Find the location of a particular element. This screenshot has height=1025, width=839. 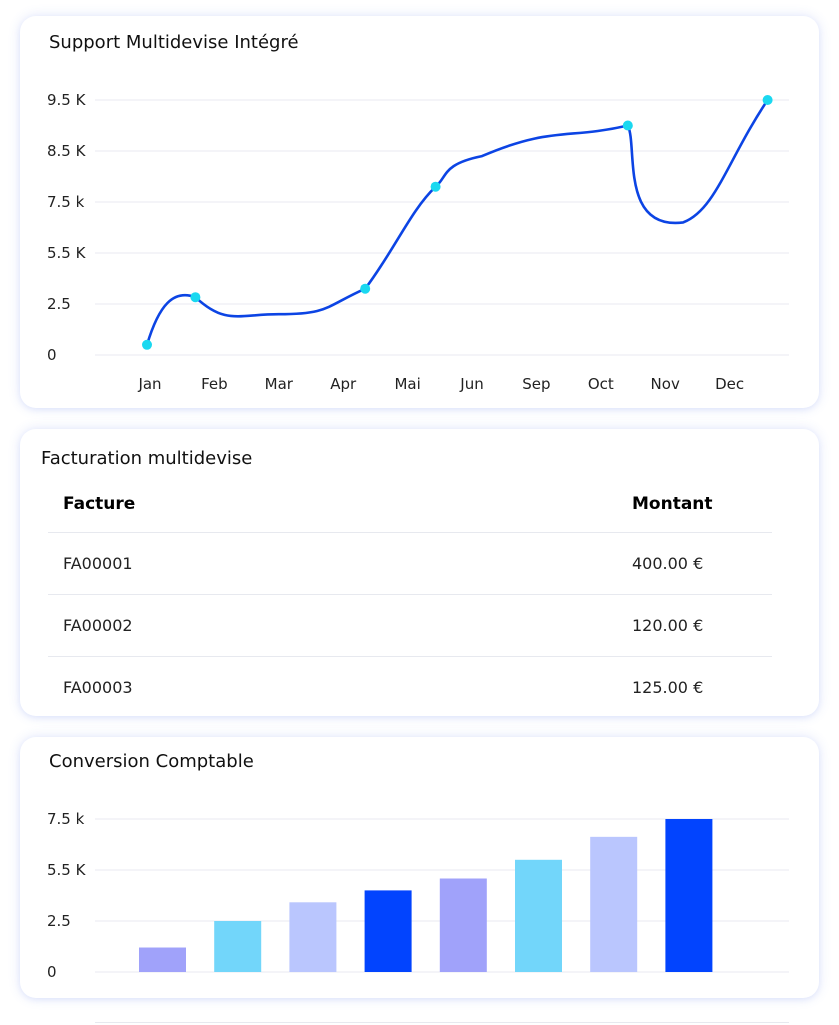

support-chart-title: Support Multidevise Intégré is located at coordinates (174, 42).